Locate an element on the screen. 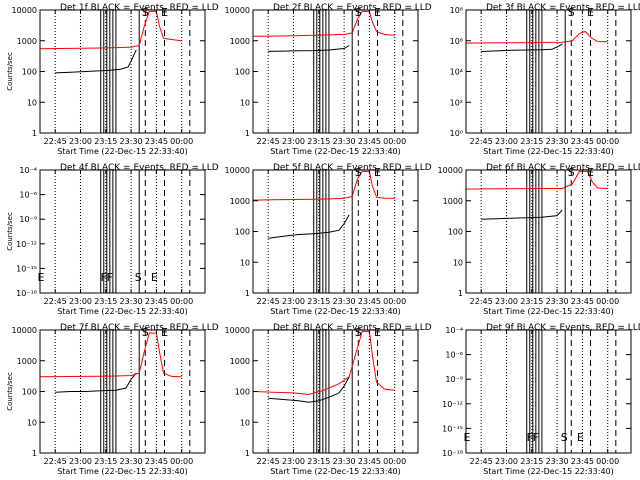  panel-title: Det 2f BLACK = Events, RED = LLD is located at coordinates (352, 8).